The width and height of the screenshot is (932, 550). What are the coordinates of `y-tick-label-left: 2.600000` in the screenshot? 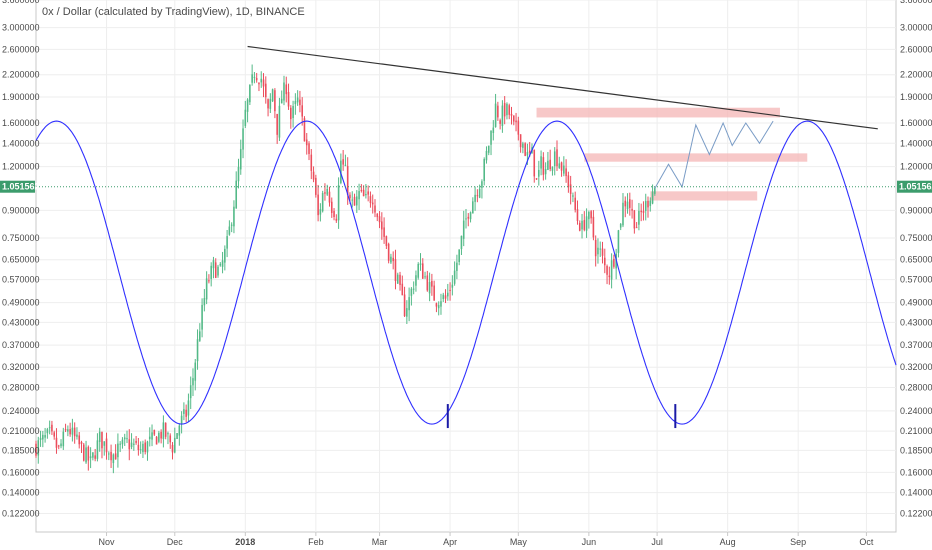 It's located at (21, 49).